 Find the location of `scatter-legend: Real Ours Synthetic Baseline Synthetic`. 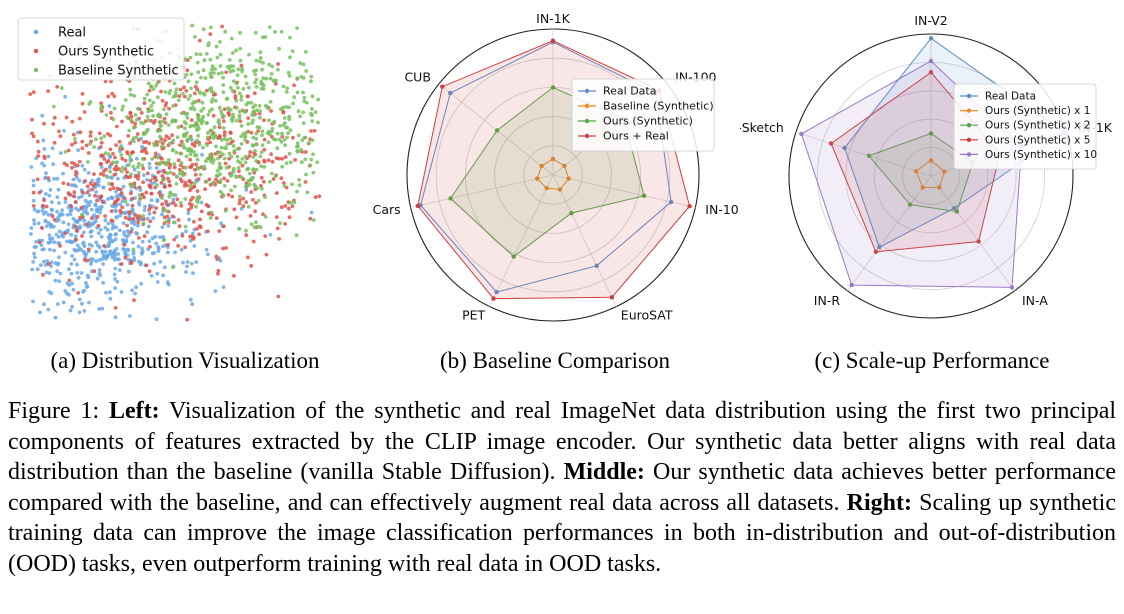

scatter-legend: Real Ours Synthetic Baseline Synthetic is located at coordinates (101, 49).